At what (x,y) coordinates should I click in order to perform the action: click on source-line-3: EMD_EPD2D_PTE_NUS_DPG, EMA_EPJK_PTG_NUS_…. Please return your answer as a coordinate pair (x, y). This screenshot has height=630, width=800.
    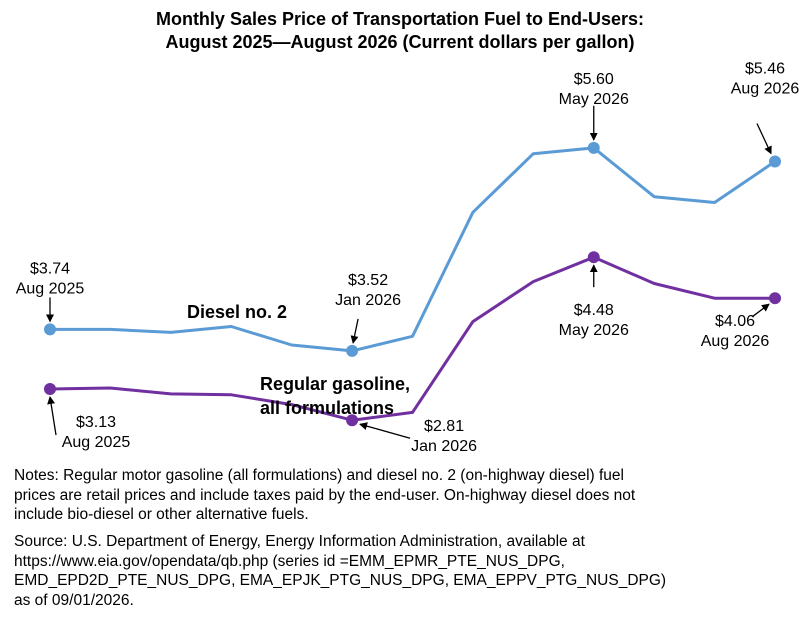
    Looking at the image, I should click on (340, 580).